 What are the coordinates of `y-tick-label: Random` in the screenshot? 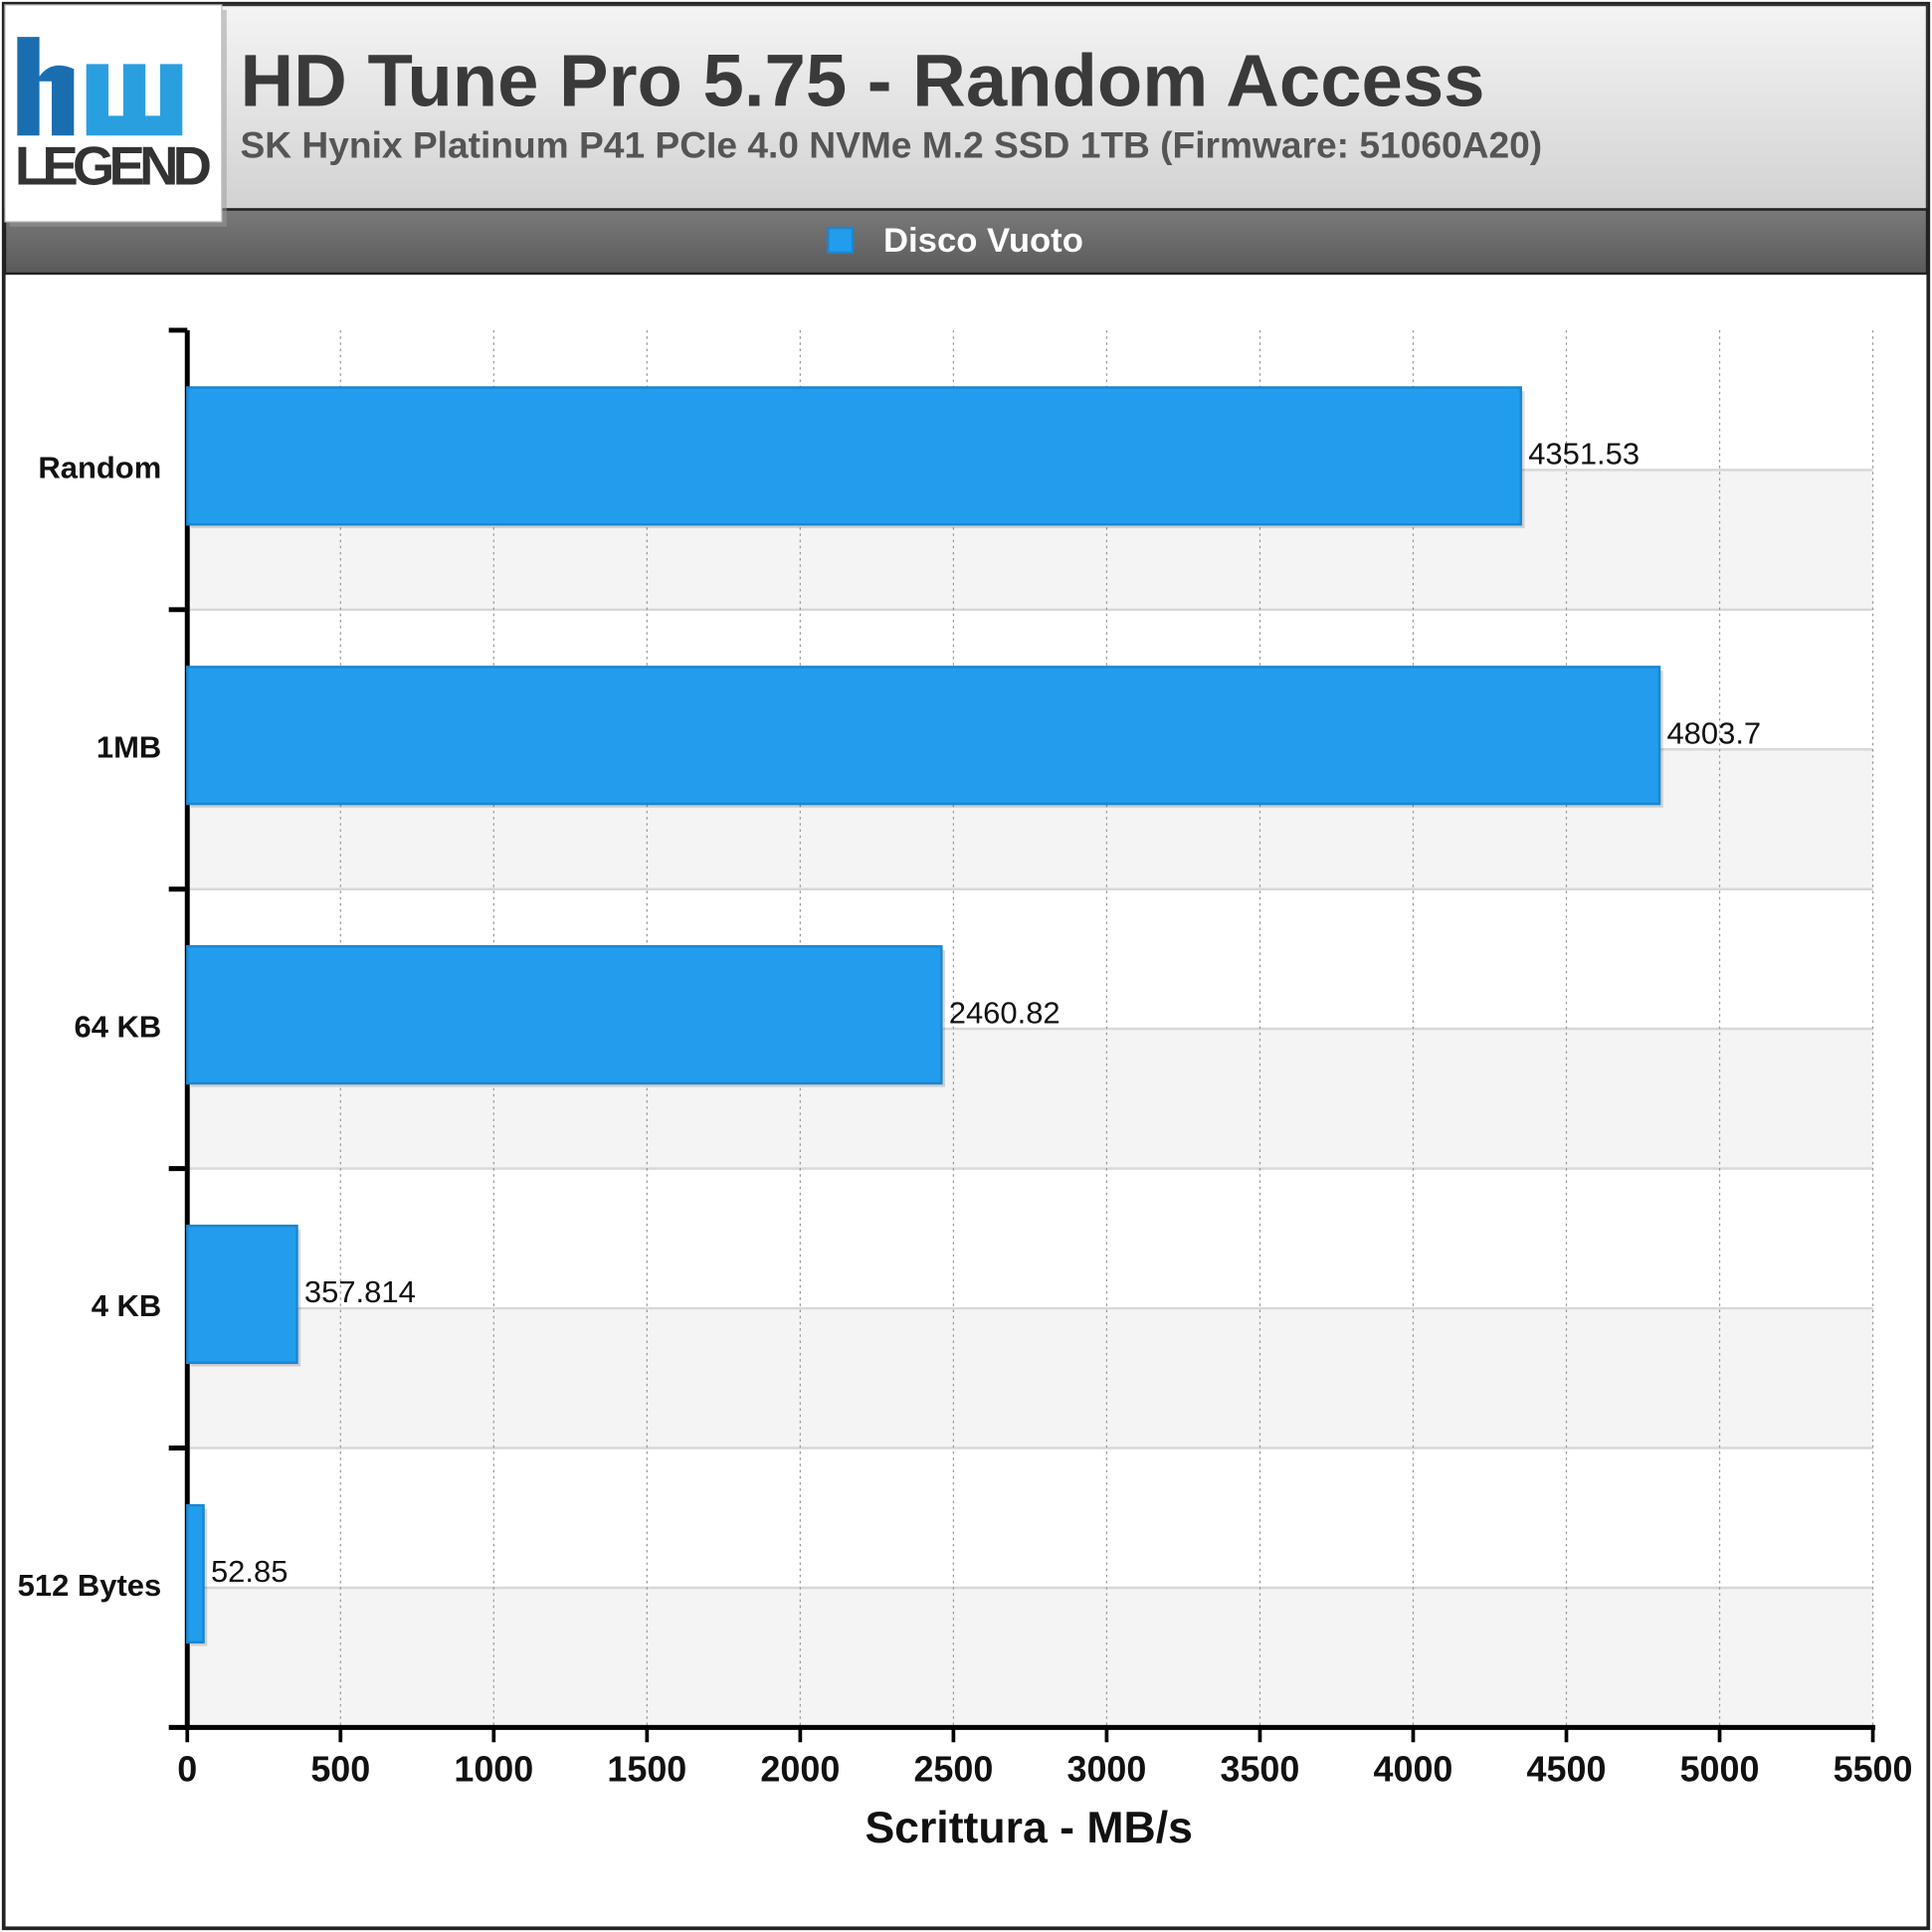 It's located at (99, 468).